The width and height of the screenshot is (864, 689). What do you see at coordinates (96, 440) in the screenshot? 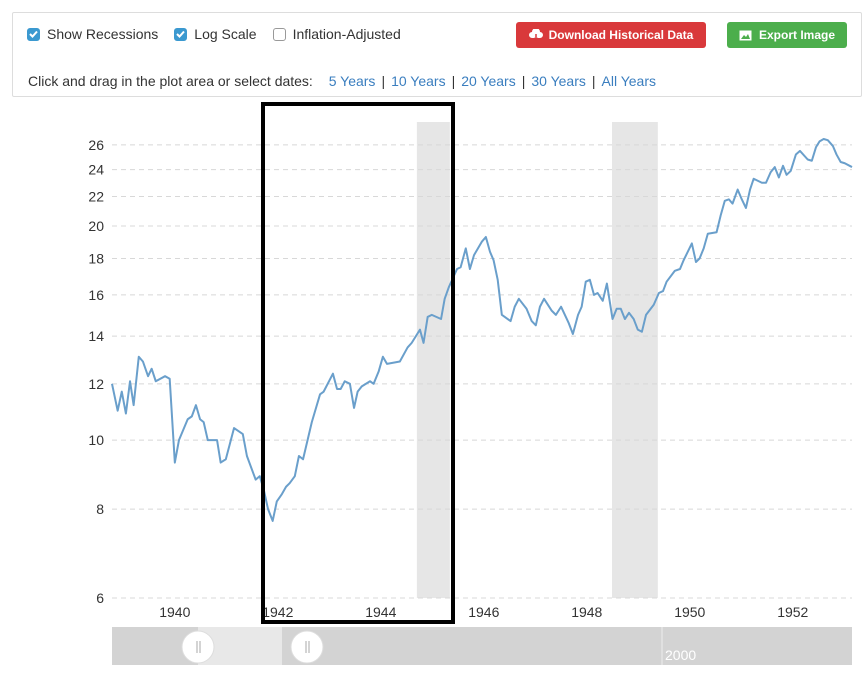
I see `y-tick-label: 10` at bounding box center [96, 440].